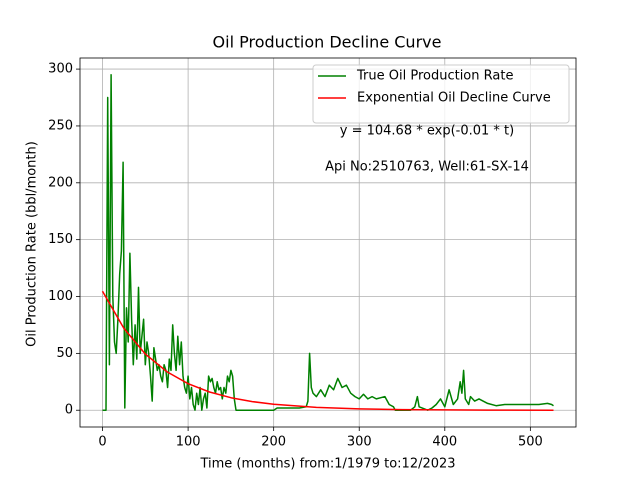 This screenshot has height=480, width=640. What do you see at coordinates (60, 125) in the screenshot?
I see `y-tick-label: 250` at bounding box center [60, 125].